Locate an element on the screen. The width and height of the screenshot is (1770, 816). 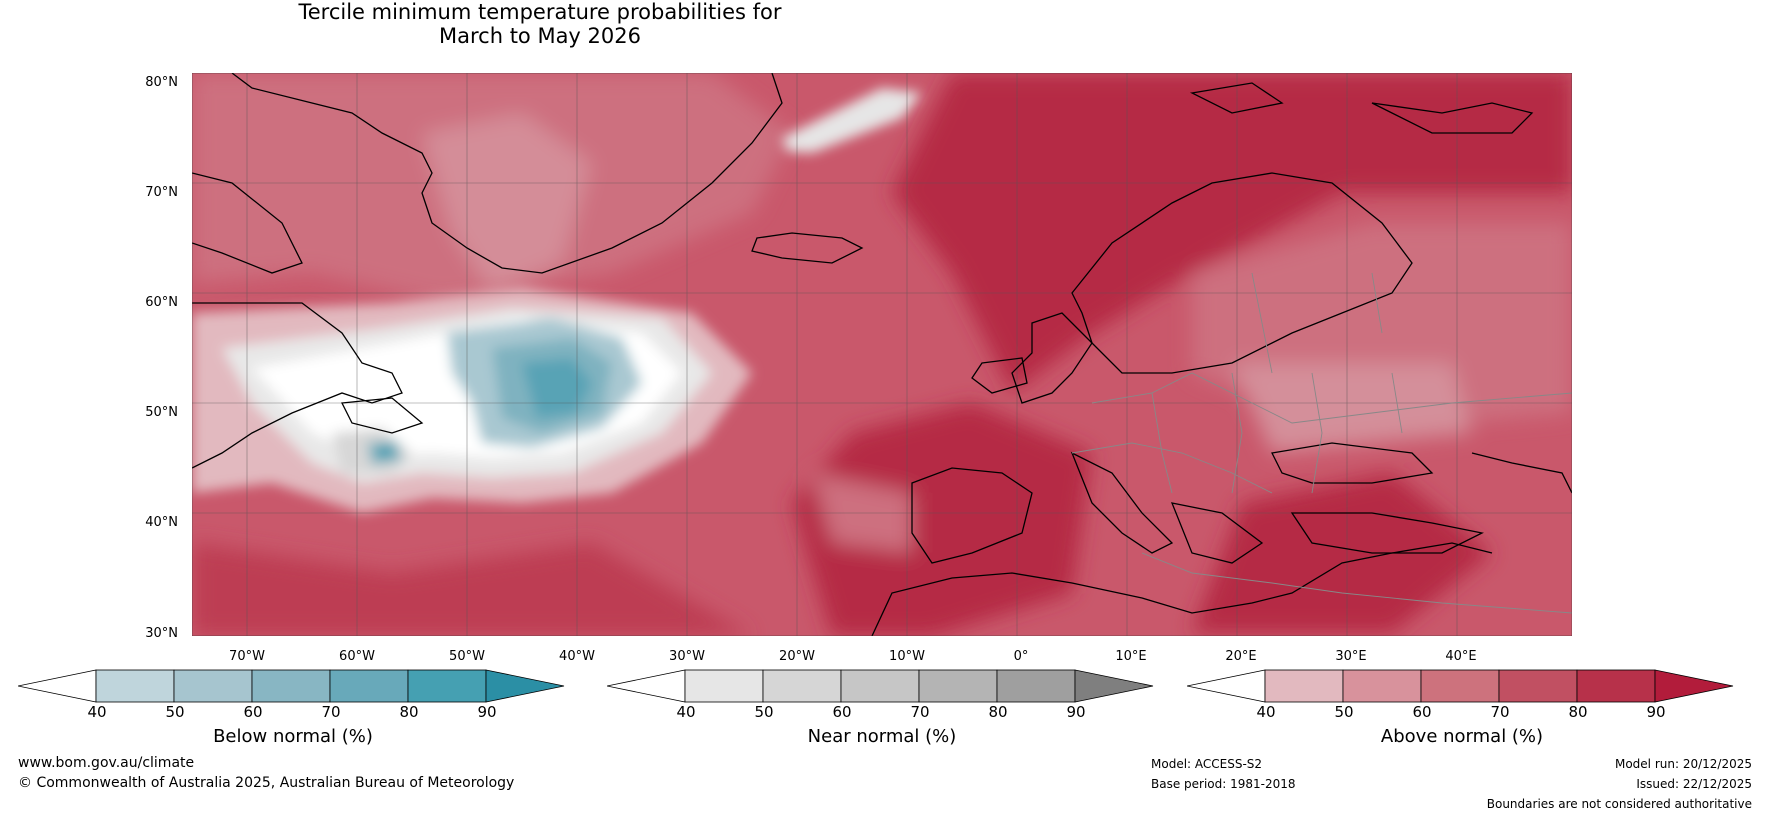
above-colorbar-extend-high is located at coordinates (1694, 686).